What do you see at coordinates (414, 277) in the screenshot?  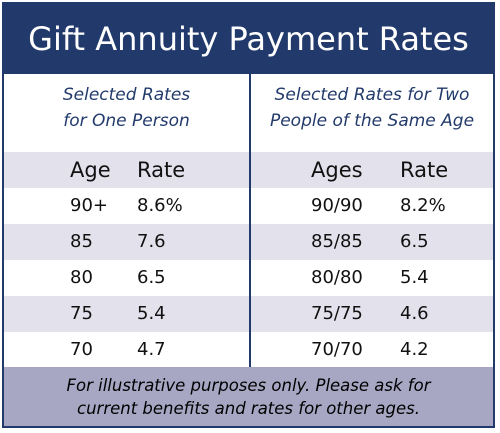 I see `right-rate: 5.4` at bounding box center [414, 277].